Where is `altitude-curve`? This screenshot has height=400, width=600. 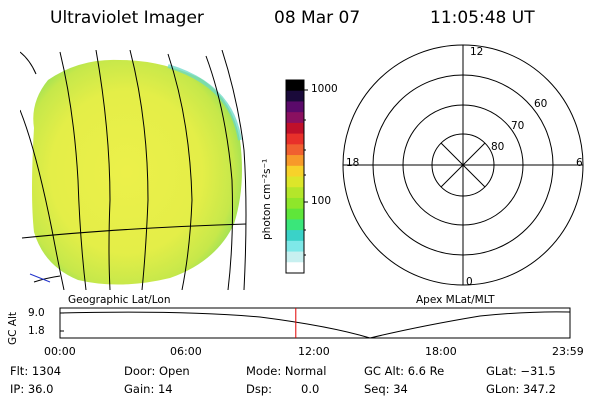
altitude-curve is located at coordinates (315, 325).